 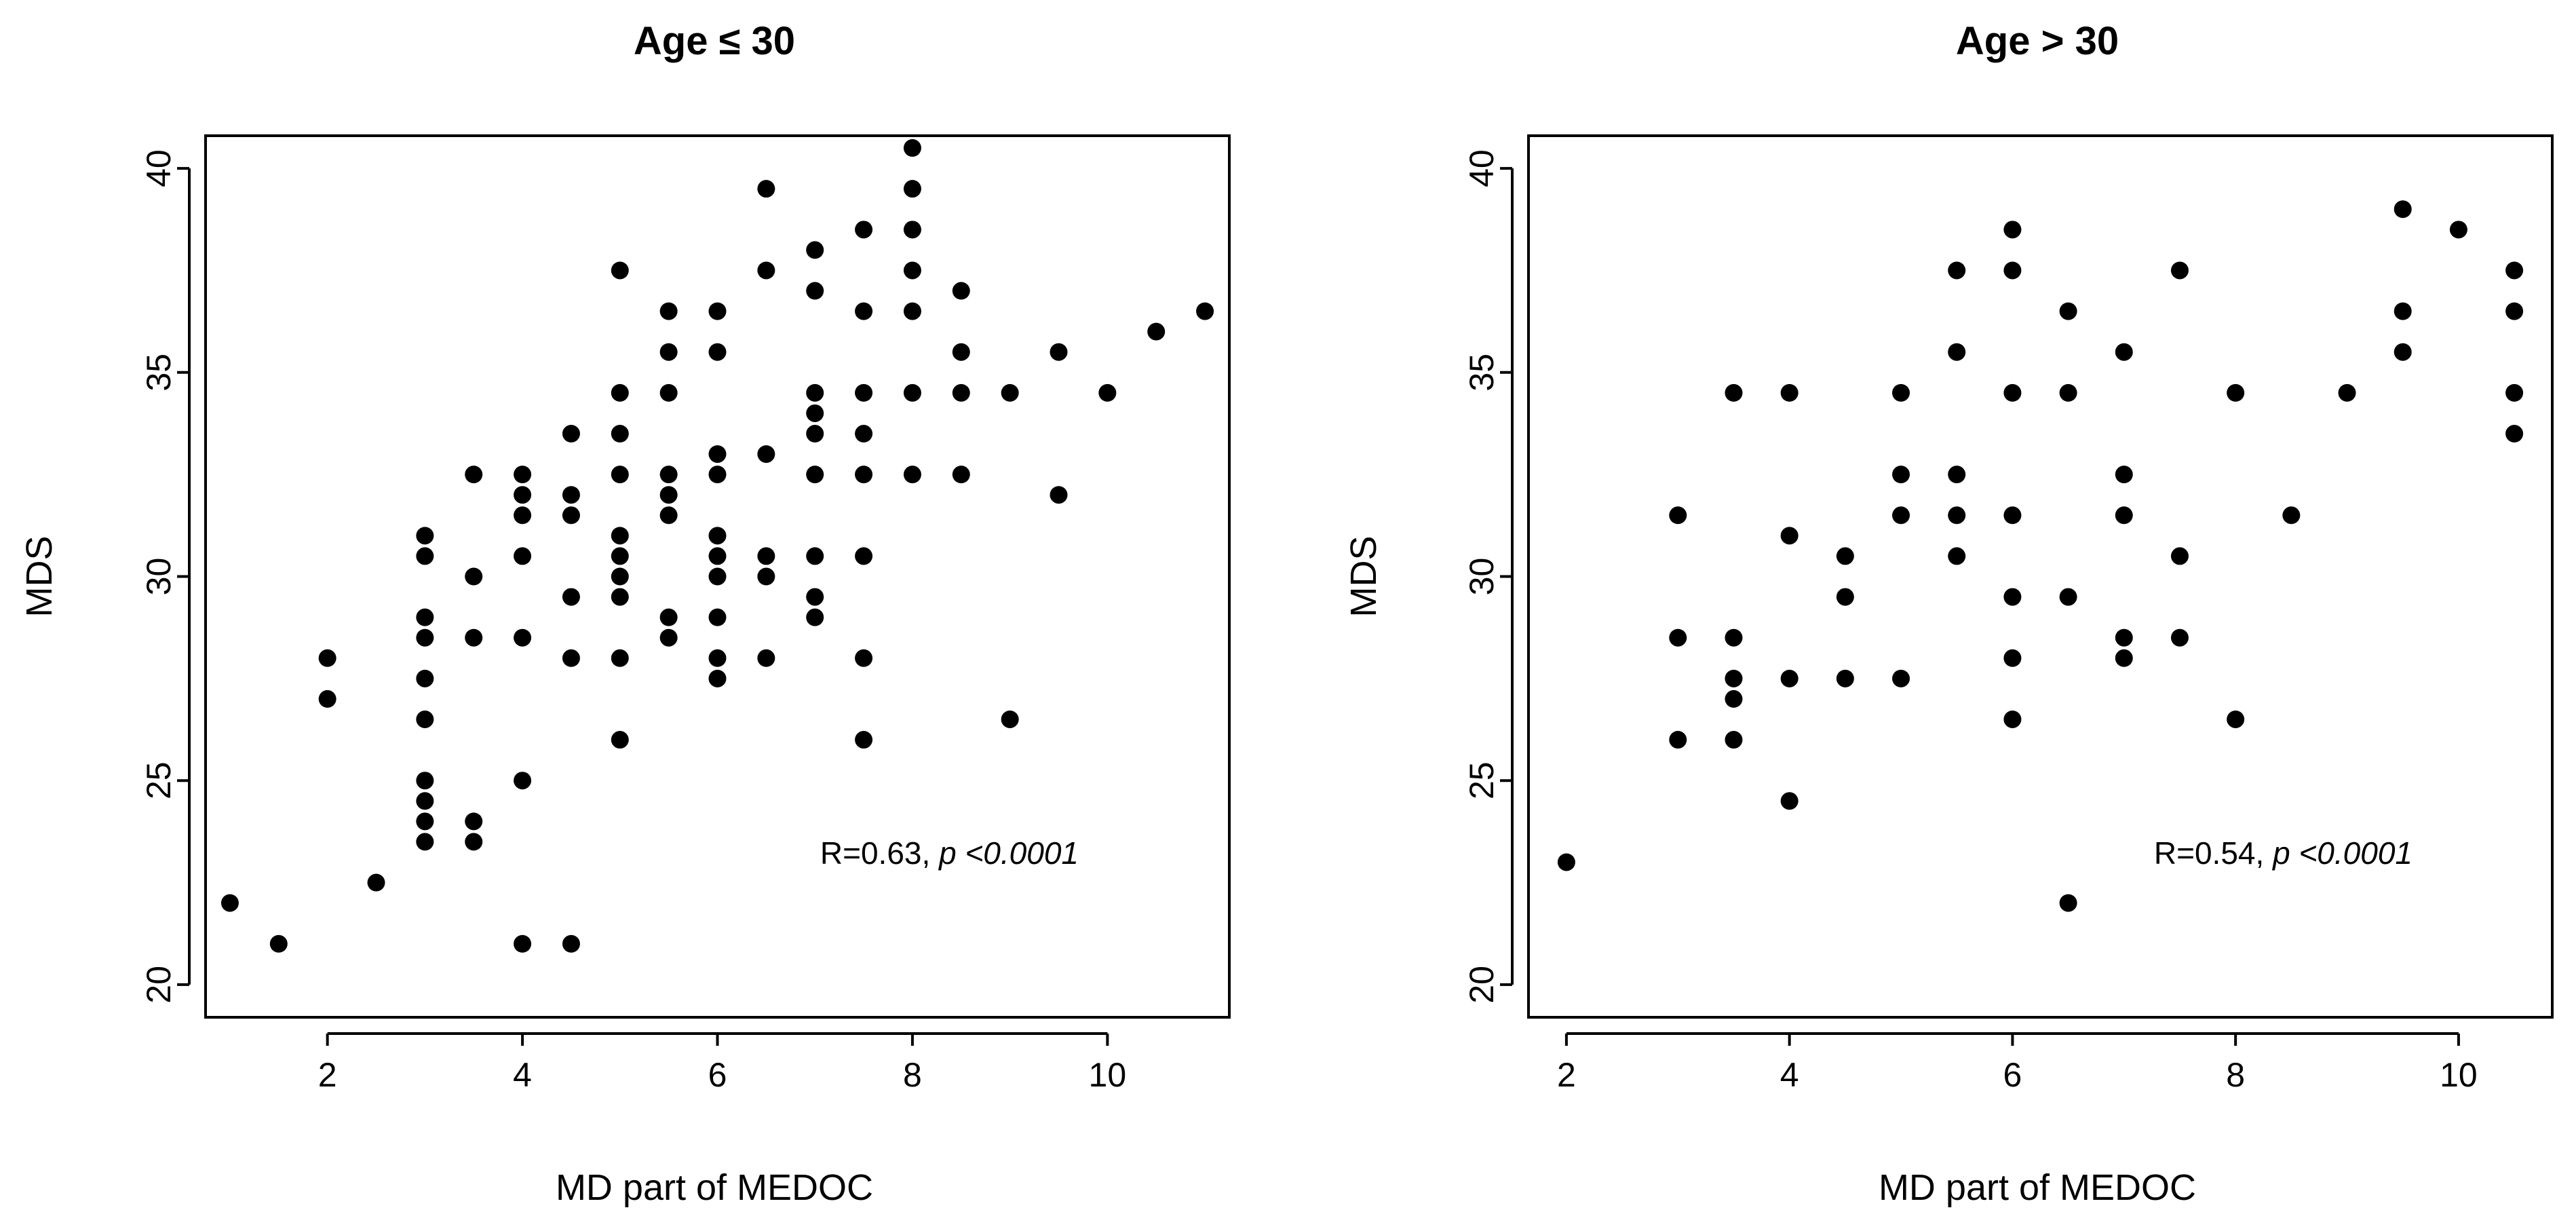 What do you see at coordinates (949, 853) in the screenshot?
I see `correlation-annotation: R=0.63, p <0.0001` at bounding box center [949, 853].